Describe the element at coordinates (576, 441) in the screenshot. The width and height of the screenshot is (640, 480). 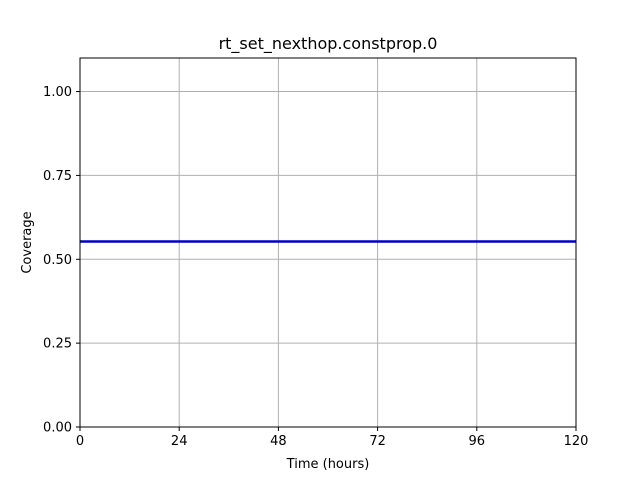
I see `x-tick-label: 120` at that location.